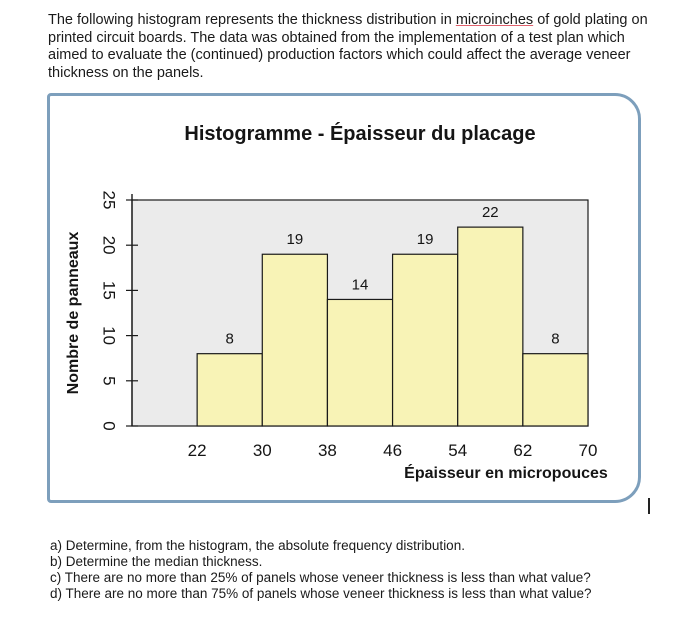 The height and width of the screenshot is (639, 700). Describe the element at coordinates (109, 380) in the screenshot. I see `y-tick-label: 5` at that location.